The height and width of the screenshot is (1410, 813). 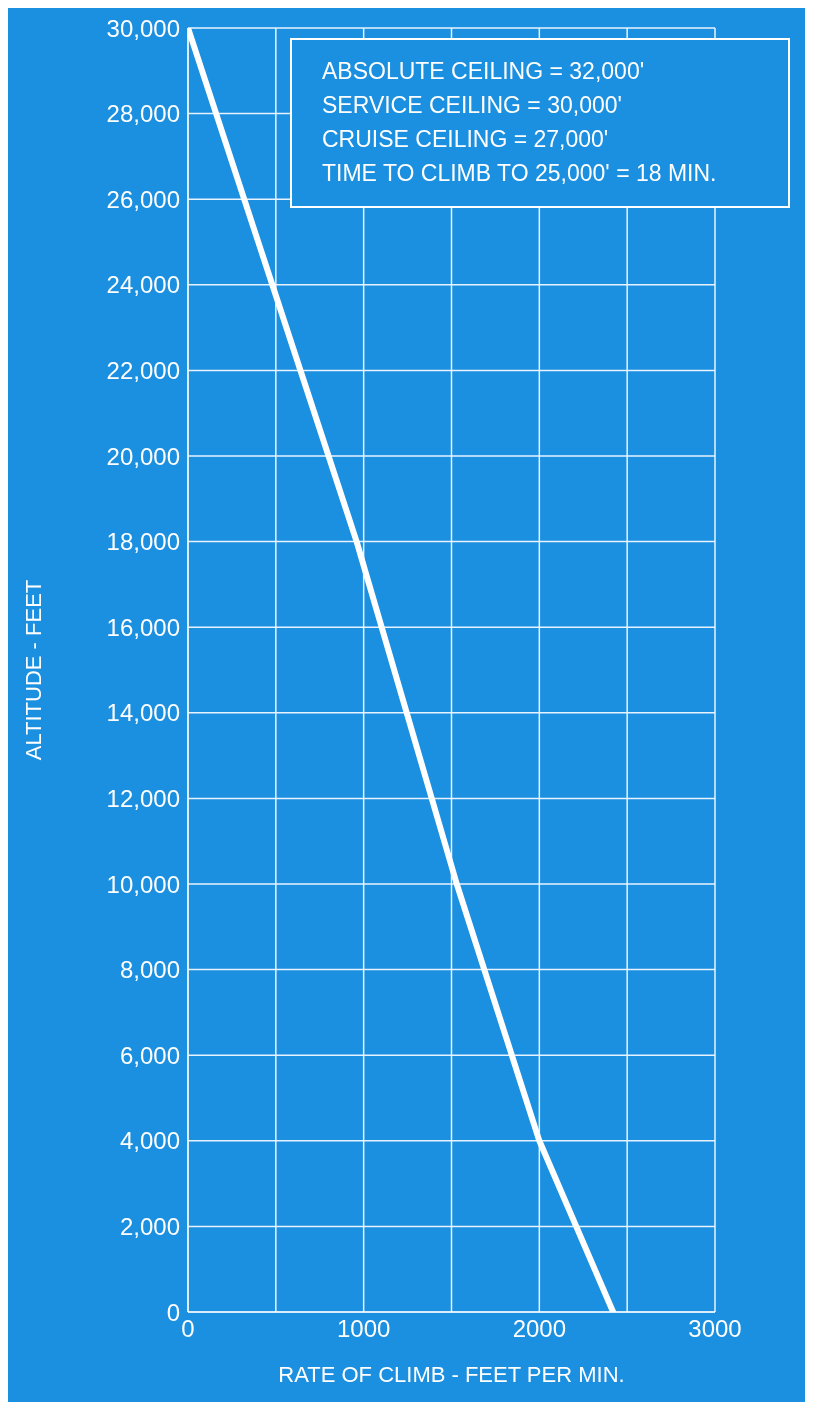 I want to click on annotation: CRUISE CEILING = 27,000', so click(x=466, y=139).